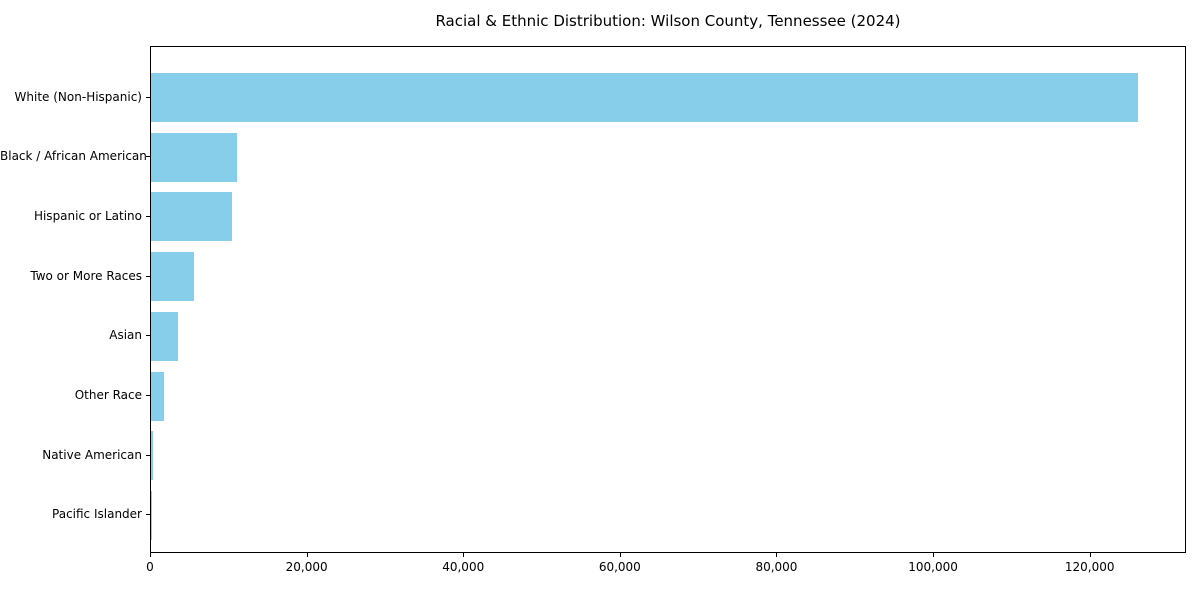 This screenshot has height=600, width=1200. What do you see at coordinates (125, 335) in the screenshot?
I see `y-tick-label-asian: Asian` at bounding box center [125, 335].